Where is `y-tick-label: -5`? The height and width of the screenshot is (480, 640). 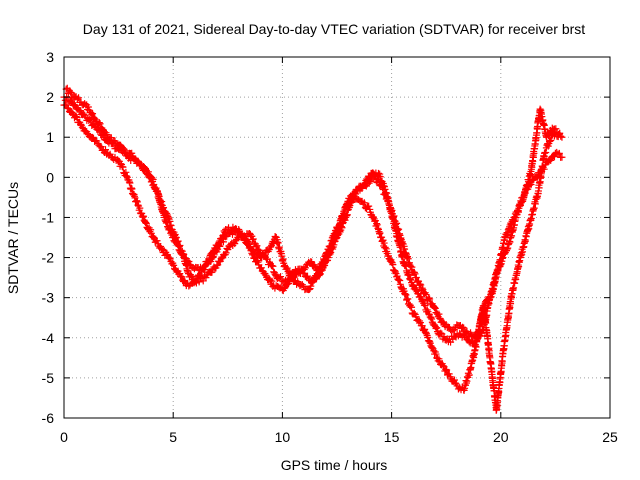
y-tick-label: -5 is located at coordinates (48, 378).